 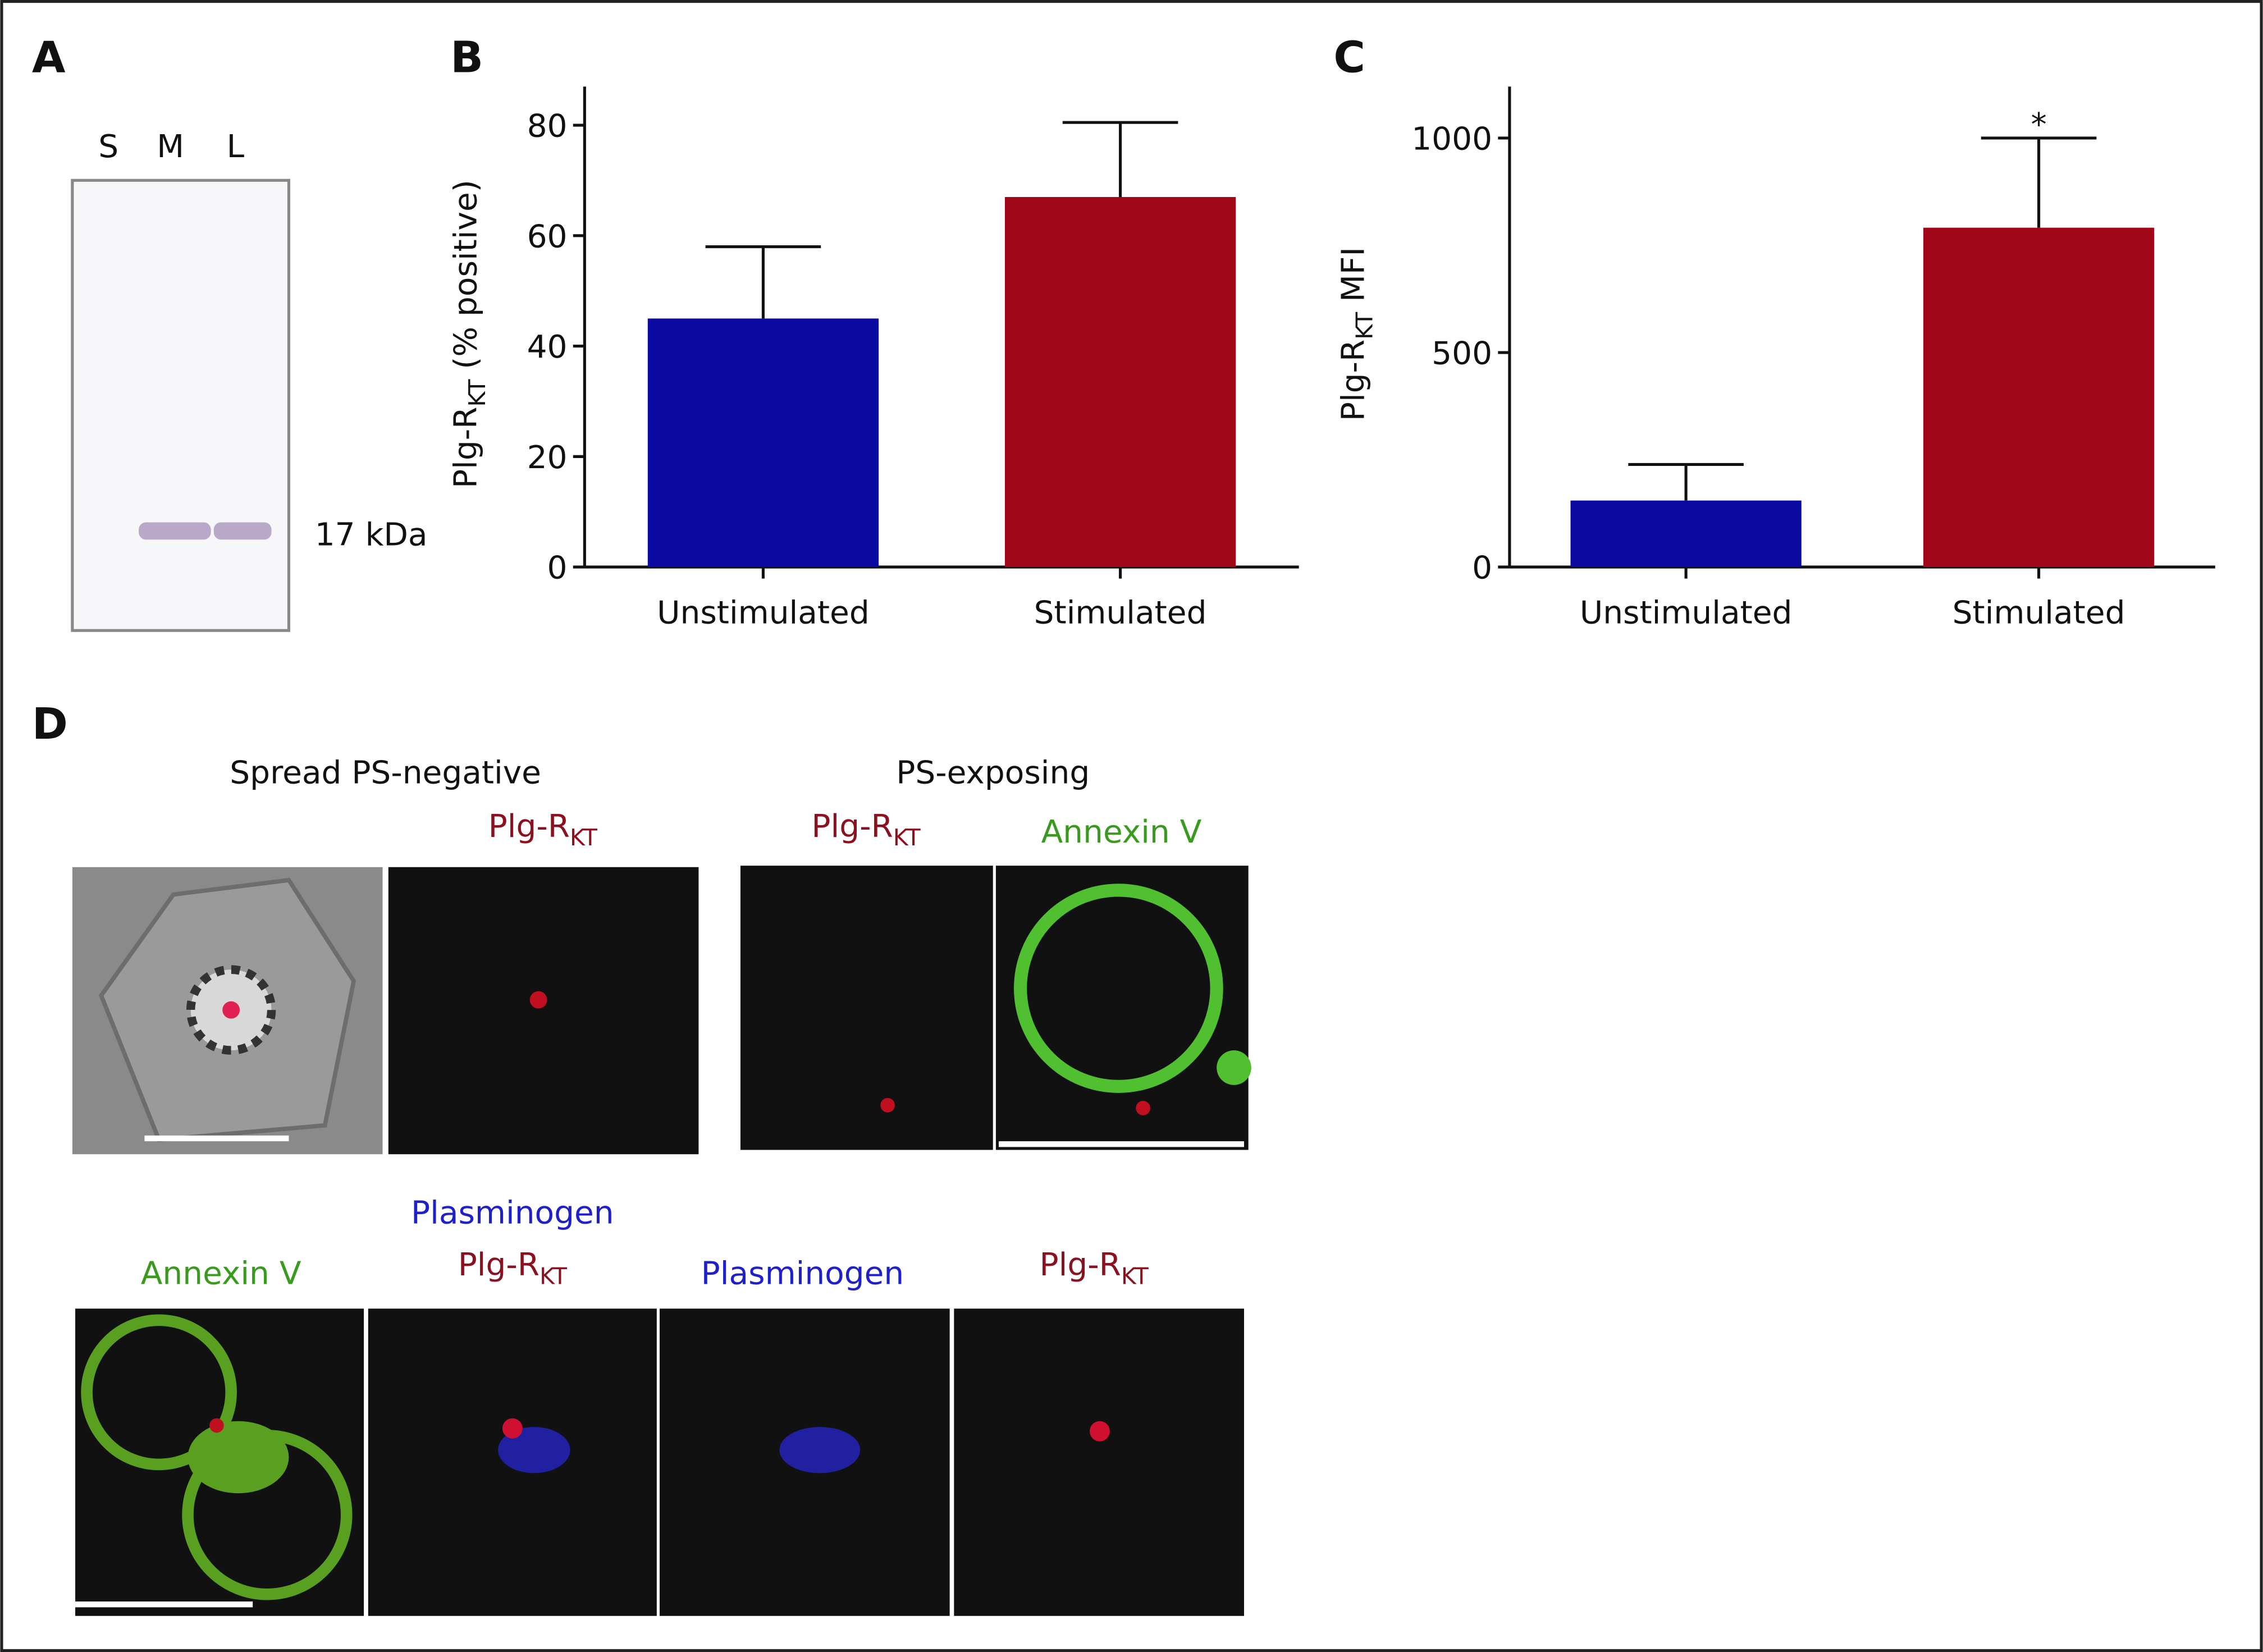 I want to click on y-axis-label: Plg-RKT MFI, so click(x=1356, y=334).